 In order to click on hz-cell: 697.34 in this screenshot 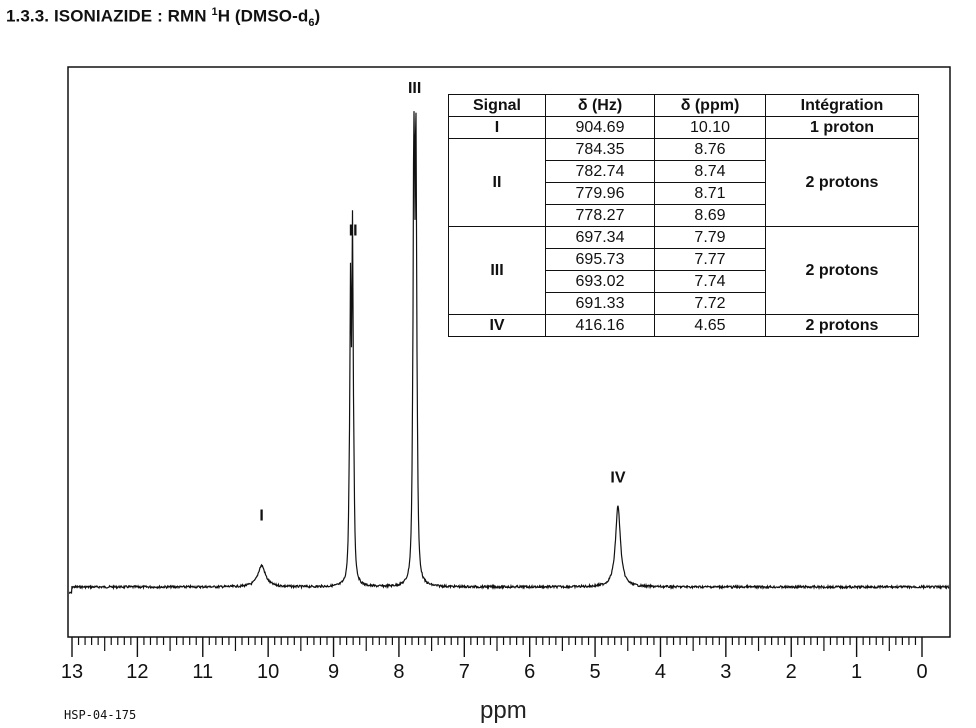, I will do `click(600, 237)`.